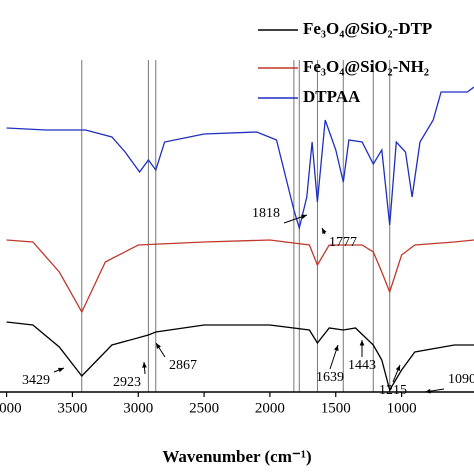 The width and height of the screenshot is (474, 474). What do you see at coordinates (266, 213) in the screenshot?
I see `peak-label: 1818` at bounding box center [266, 213].